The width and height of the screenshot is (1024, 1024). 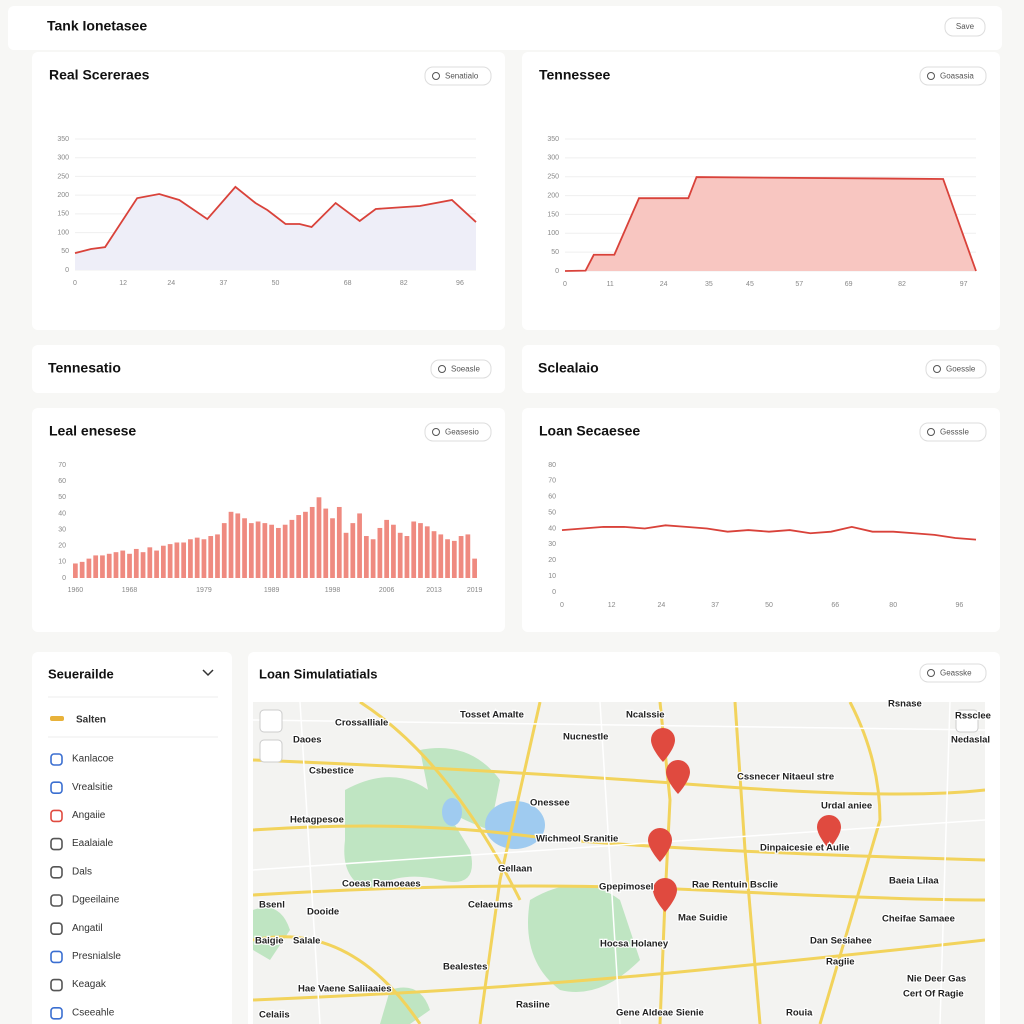 I want to click on action-button-label: Goessle, so click(x=961, y=369).